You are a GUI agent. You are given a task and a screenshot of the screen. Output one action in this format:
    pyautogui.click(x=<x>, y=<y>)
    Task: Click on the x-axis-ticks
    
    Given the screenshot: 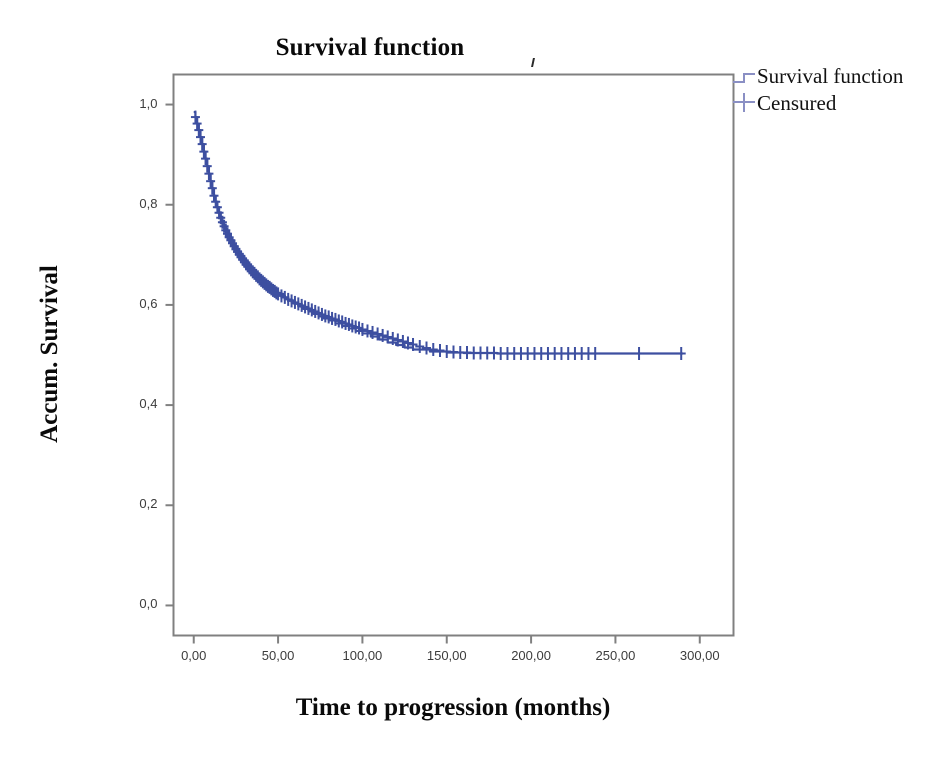 What is the action you would take?
    pyautogui.click(x=446, y=639)
    